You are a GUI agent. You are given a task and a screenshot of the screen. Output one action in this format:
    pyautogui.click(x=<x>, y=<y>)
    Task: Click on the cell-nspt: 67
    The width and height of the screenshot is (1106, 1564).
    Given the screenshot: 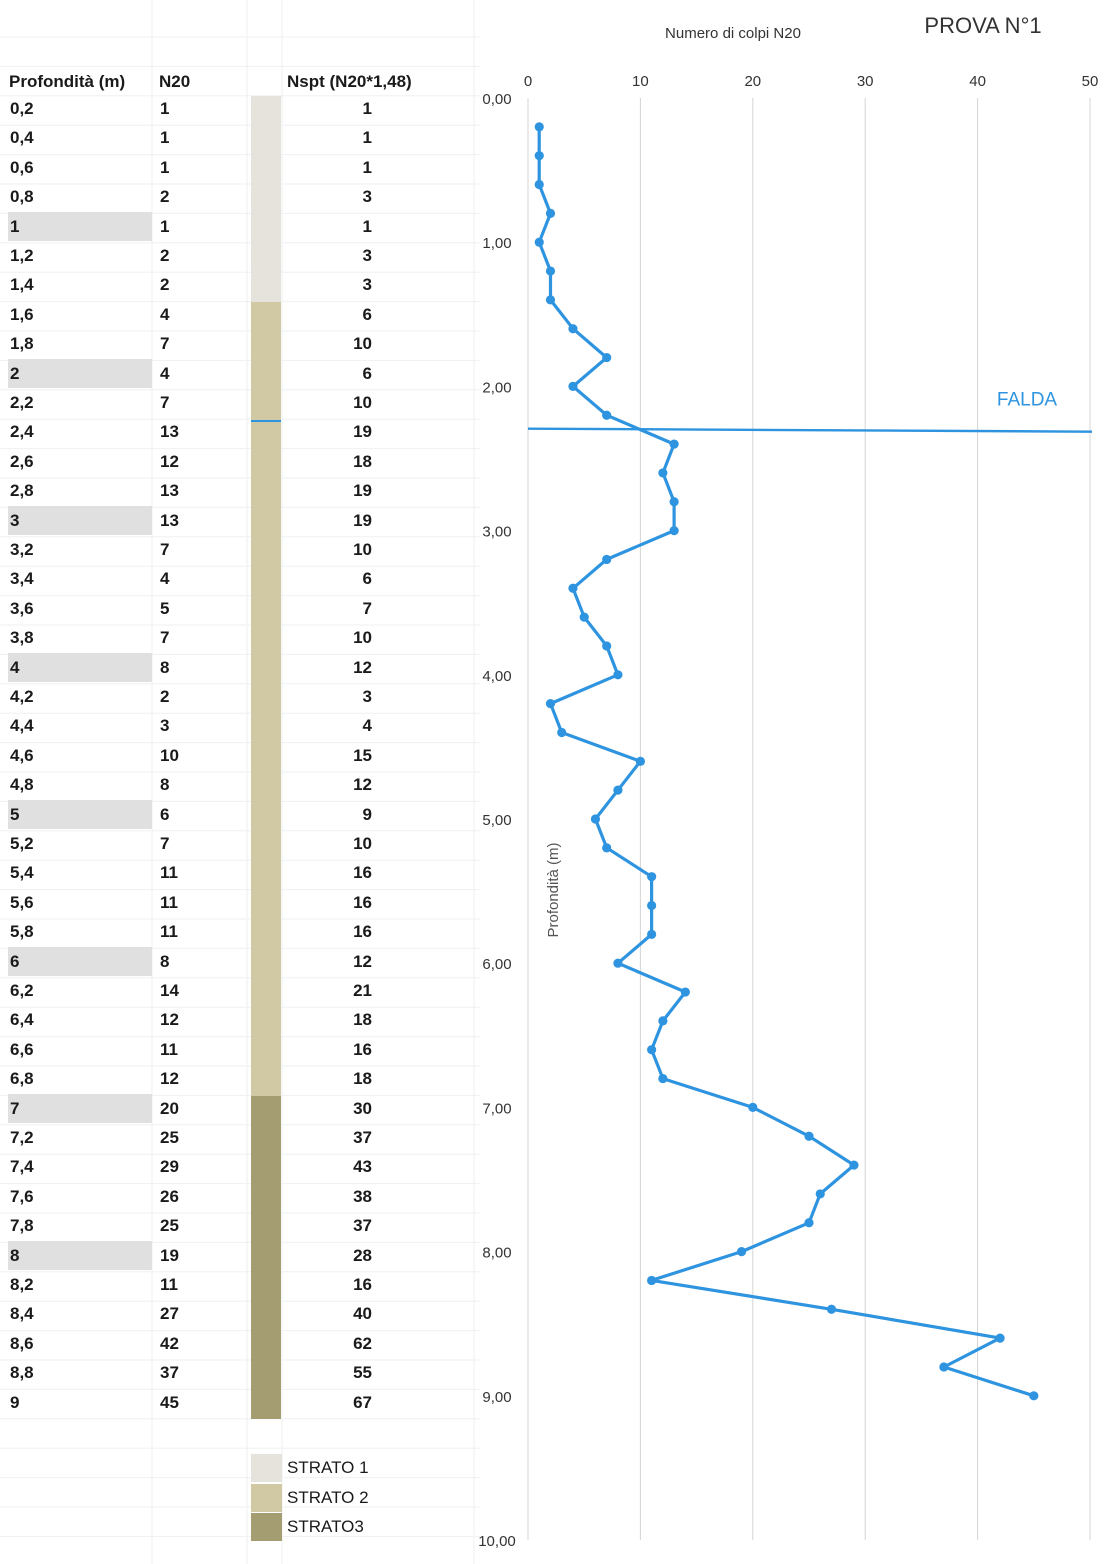 What is the action you would take?
    pyautogui.click(x=362, y=1402)
    